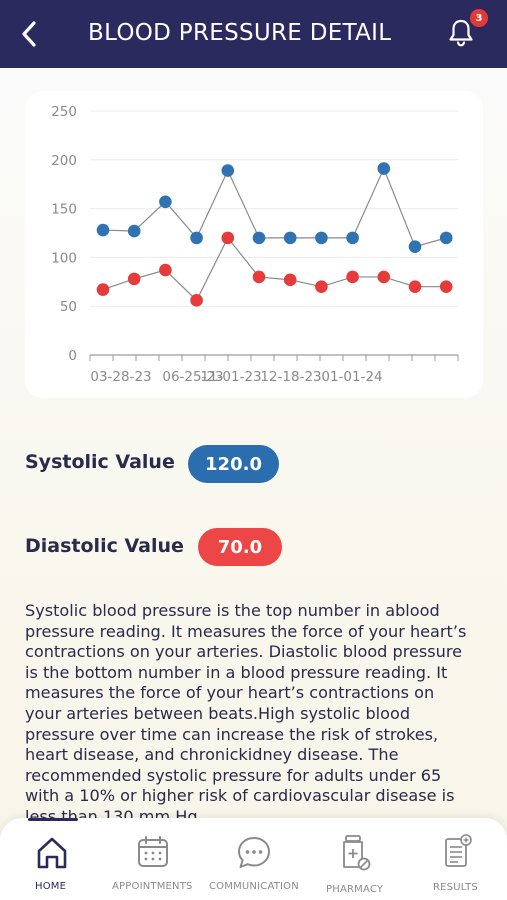 The image size is (507, 900). Describe the element at coordinates (355, 889) in the screenshot. I see `nav-label-pharmacy: PHARMACY` at that location.